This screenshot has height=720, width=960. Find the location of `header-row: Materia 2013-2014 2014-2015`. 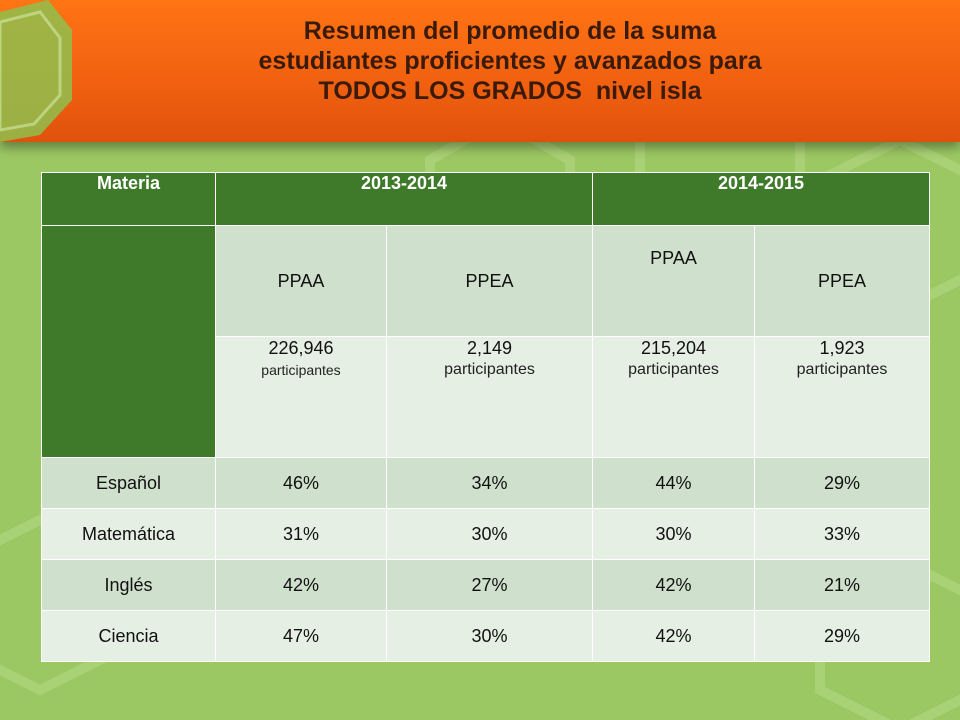

header-row: Materia 2013-2014 2014-2015 is located at coordinates (485, 199).